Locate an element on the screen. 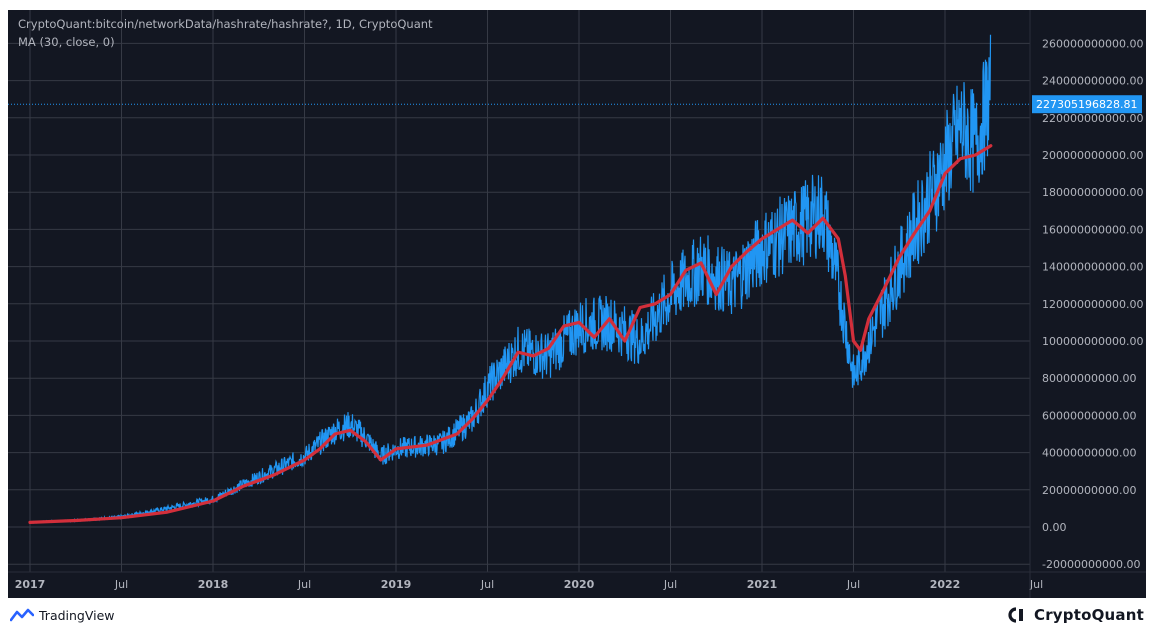 The height and width of the screenshot is (633, 1154). cryptoquant-icon is located at coordinates (1018, 615).